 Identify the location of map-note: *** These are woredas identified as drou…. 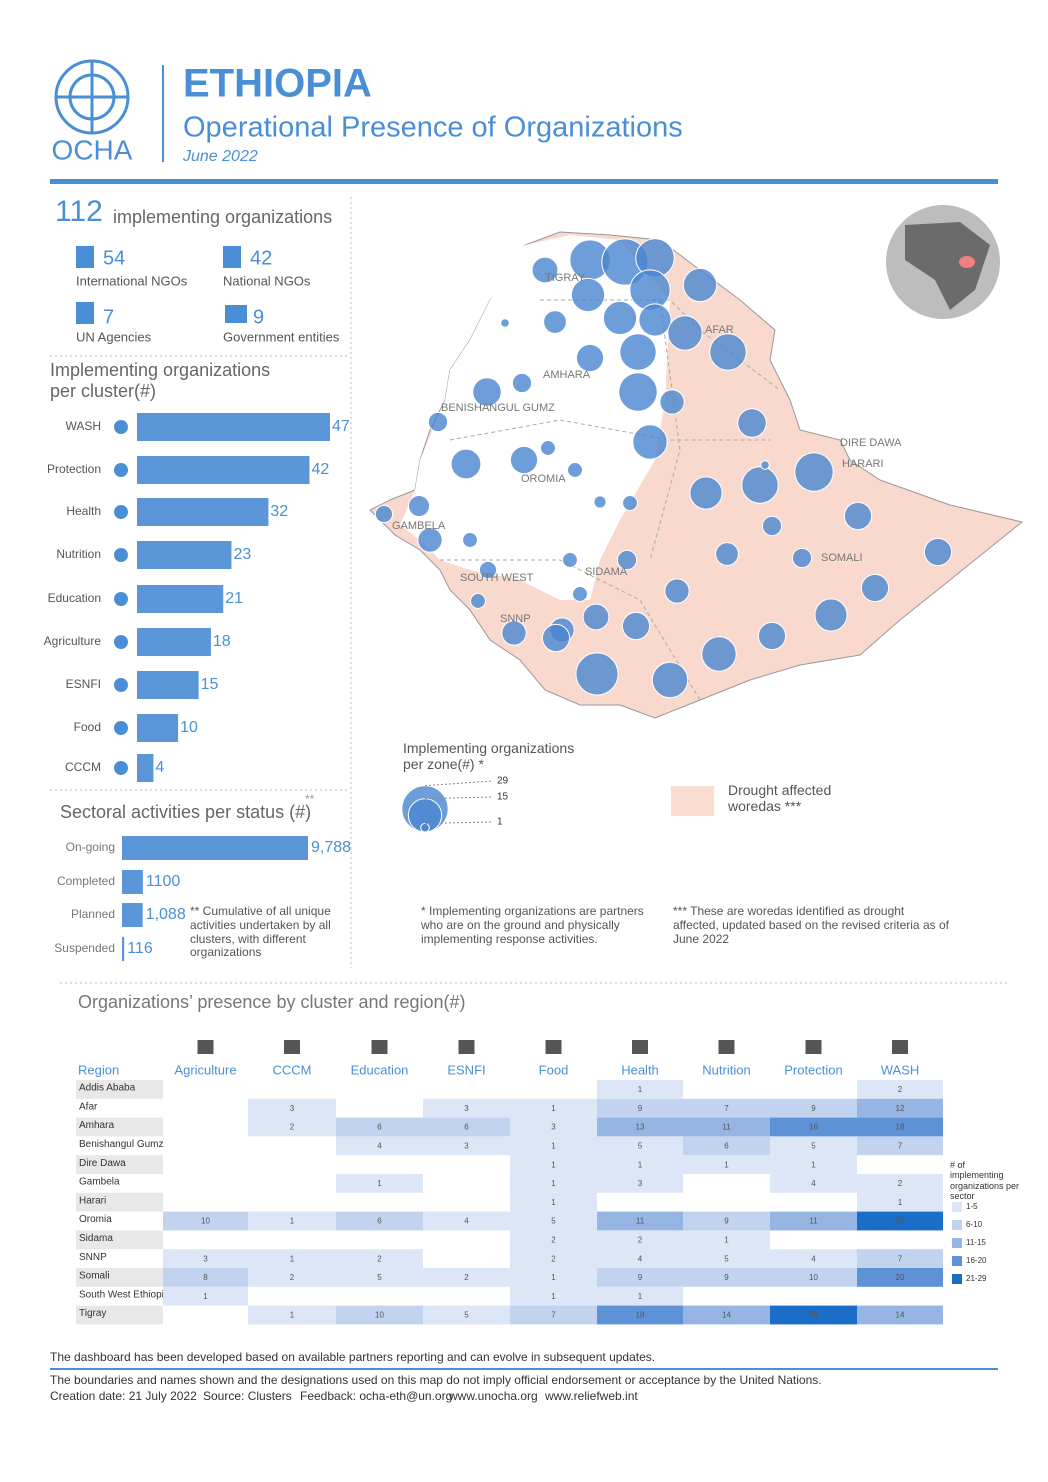
(811, 925).